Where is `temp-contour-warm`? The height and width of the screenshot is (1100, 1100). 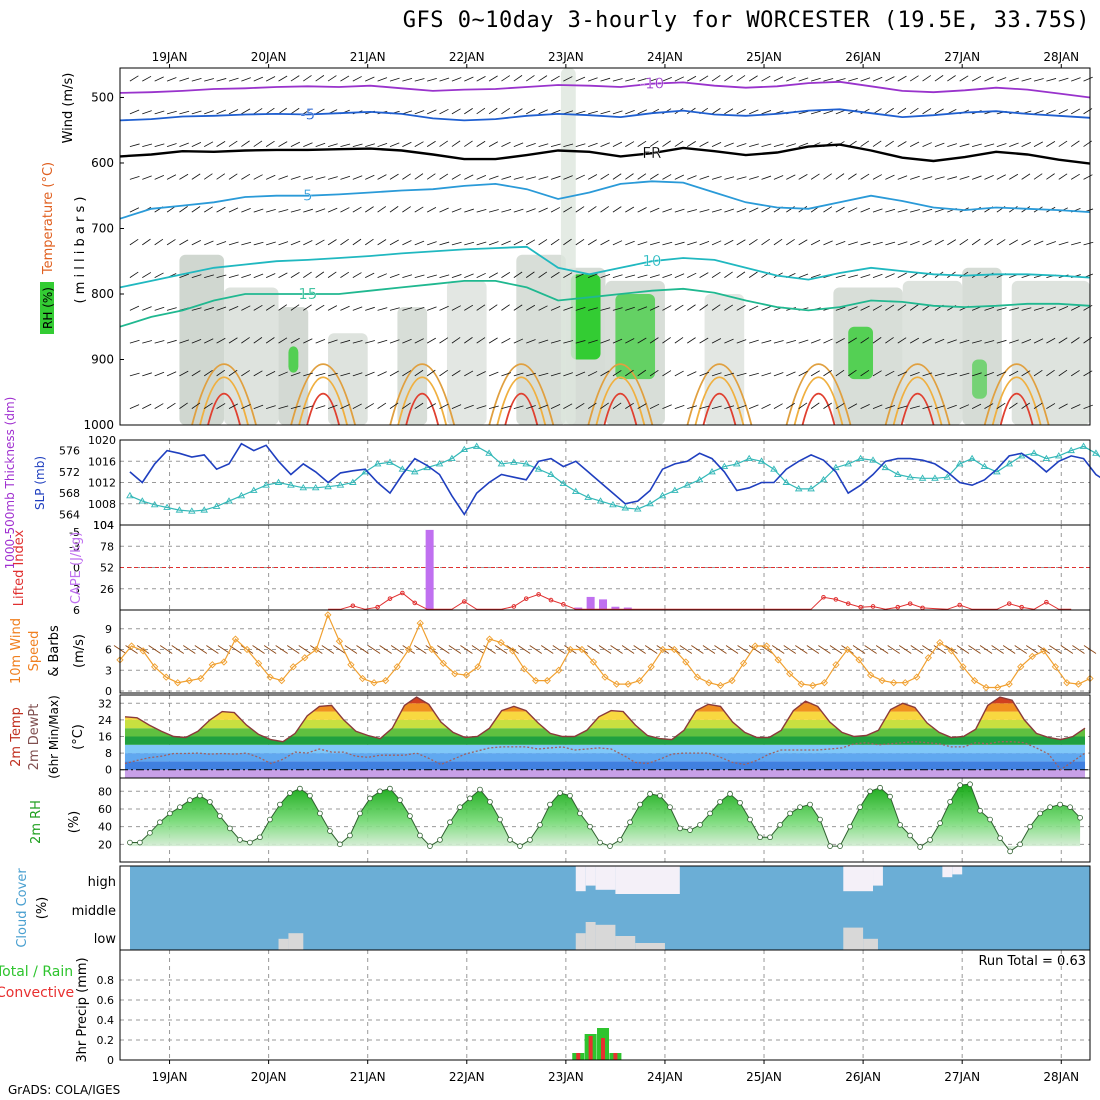
temp-contour-warm is located at coordinates (620, 394).